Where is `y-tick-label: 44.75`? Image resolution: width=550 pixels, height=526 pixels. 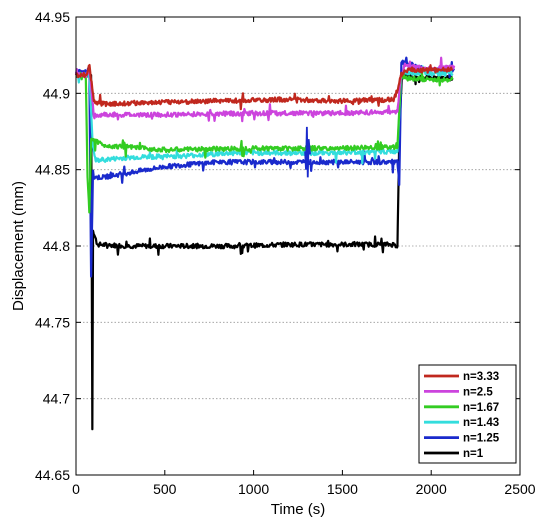 y-tick-label: 44.75 is located at coordinates (52, 322).